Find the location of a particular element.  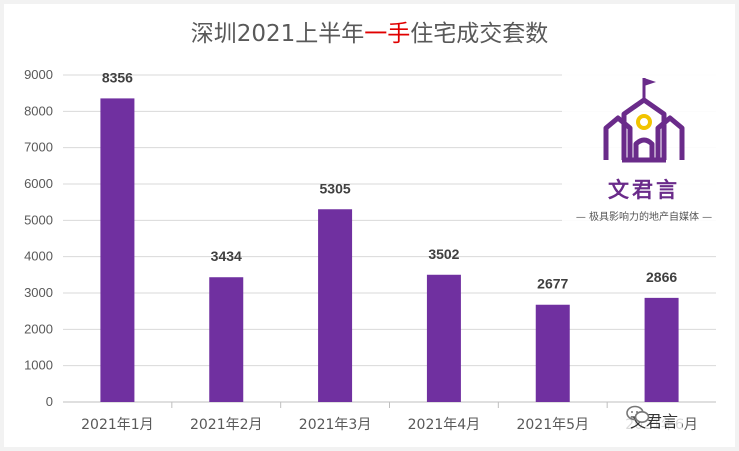

logo-name: 文君言 is located at coordinates (644, 189).